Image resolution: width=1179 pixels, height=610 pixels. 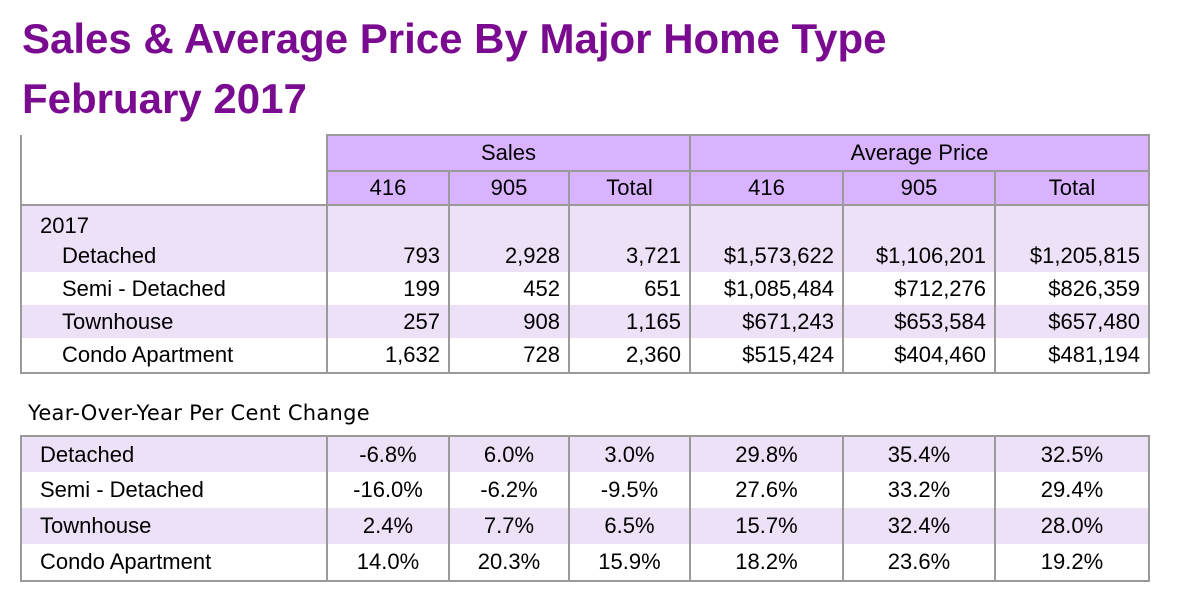 What do you see at coordinates (629, 255) in the screenshot?
I see `table-cell: 3,721` at bounding box center [629, 255].